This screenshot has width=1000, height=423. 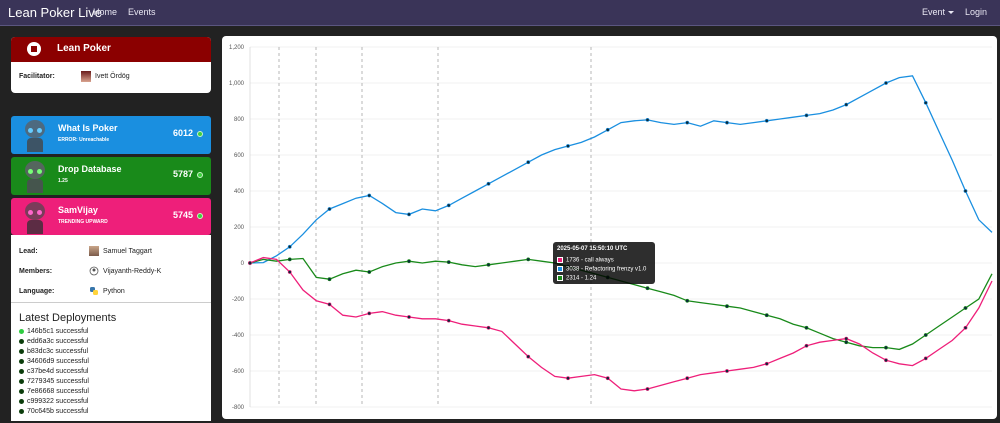 I want to click on player-status: ERROR: Unreachable, so click(x=84, y=140).